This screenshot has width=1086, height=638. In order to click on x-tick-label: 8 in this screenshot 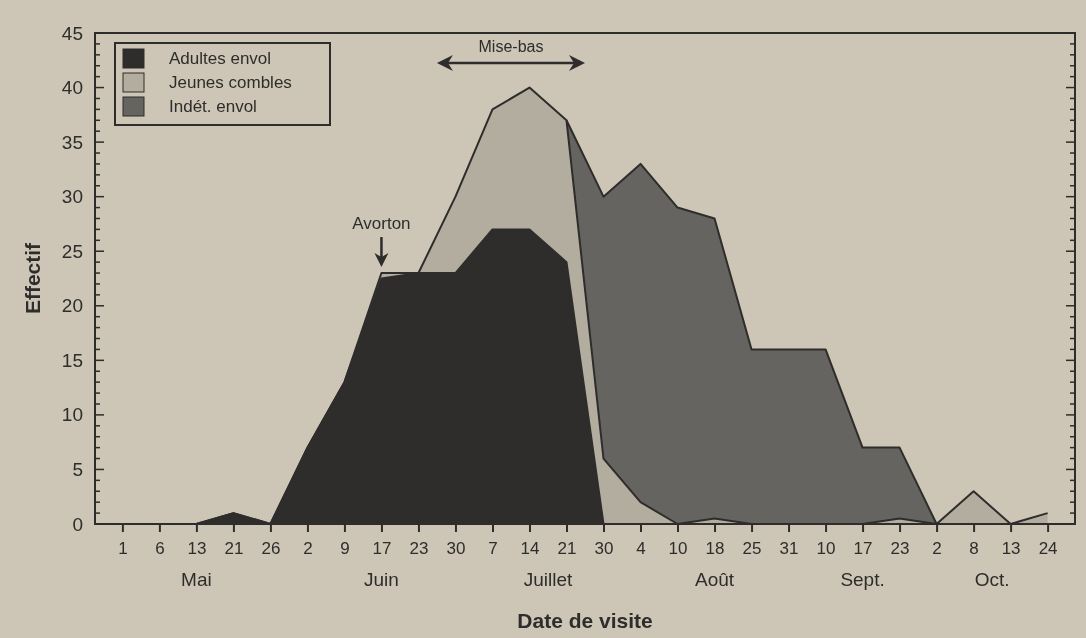, I will do `click(974, 549)`.